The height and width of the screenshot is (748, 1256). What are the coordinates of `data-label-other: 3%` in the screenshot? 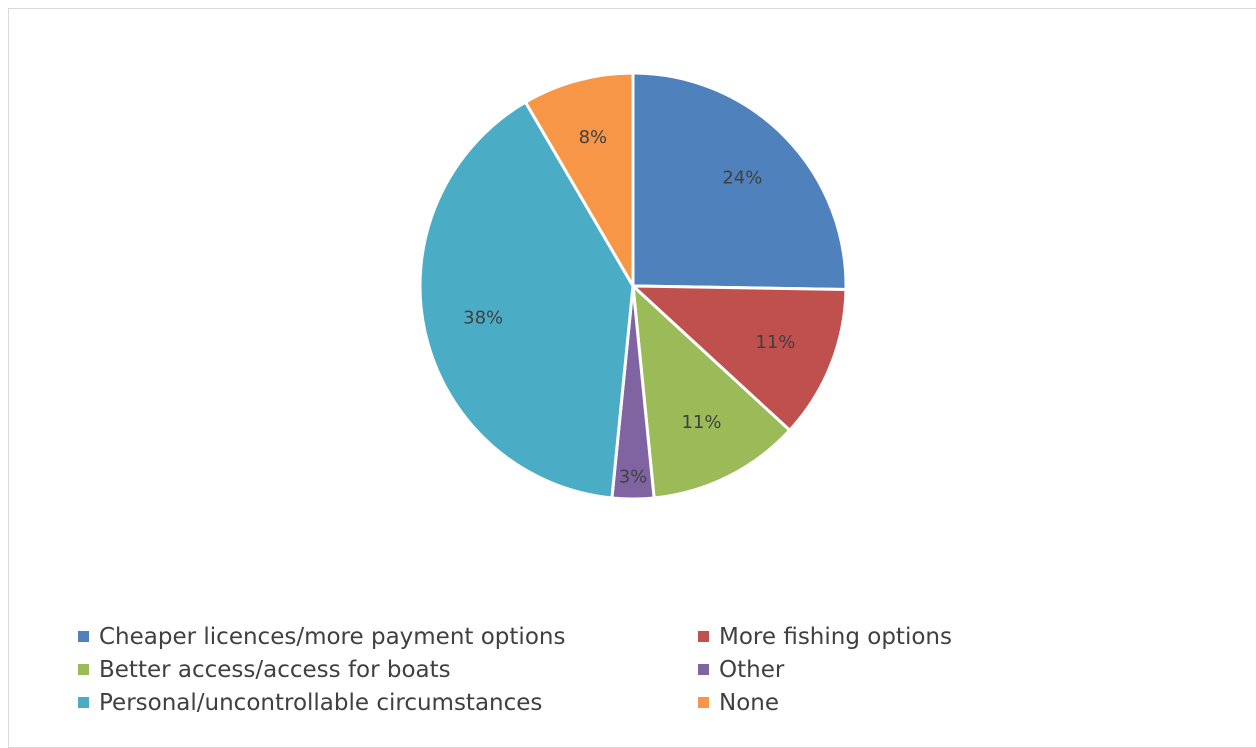 It's located at (633, 477).